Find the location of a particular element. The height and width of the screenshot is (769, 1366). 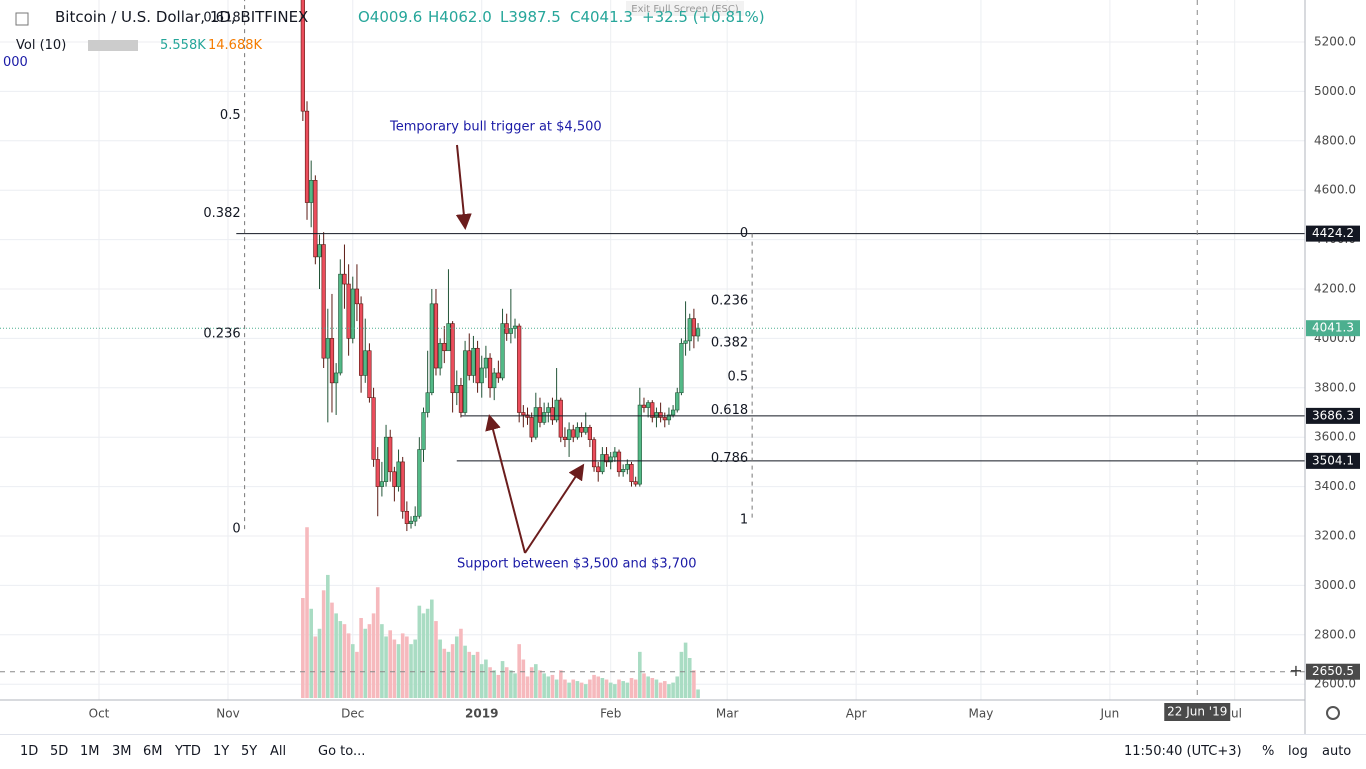

ohlc-high: H4062.0 is located at coordinates (460, 17).